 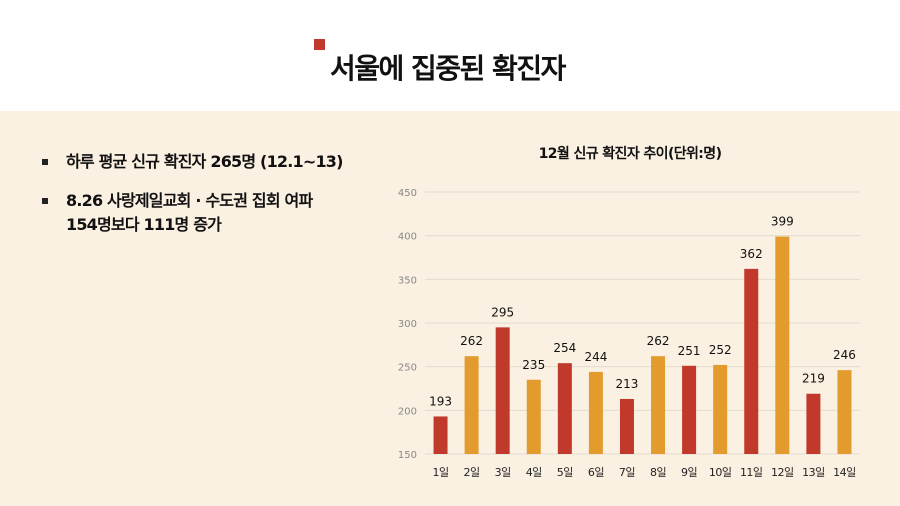 I want to click on data-label: 244, so click(x=595, y=357).